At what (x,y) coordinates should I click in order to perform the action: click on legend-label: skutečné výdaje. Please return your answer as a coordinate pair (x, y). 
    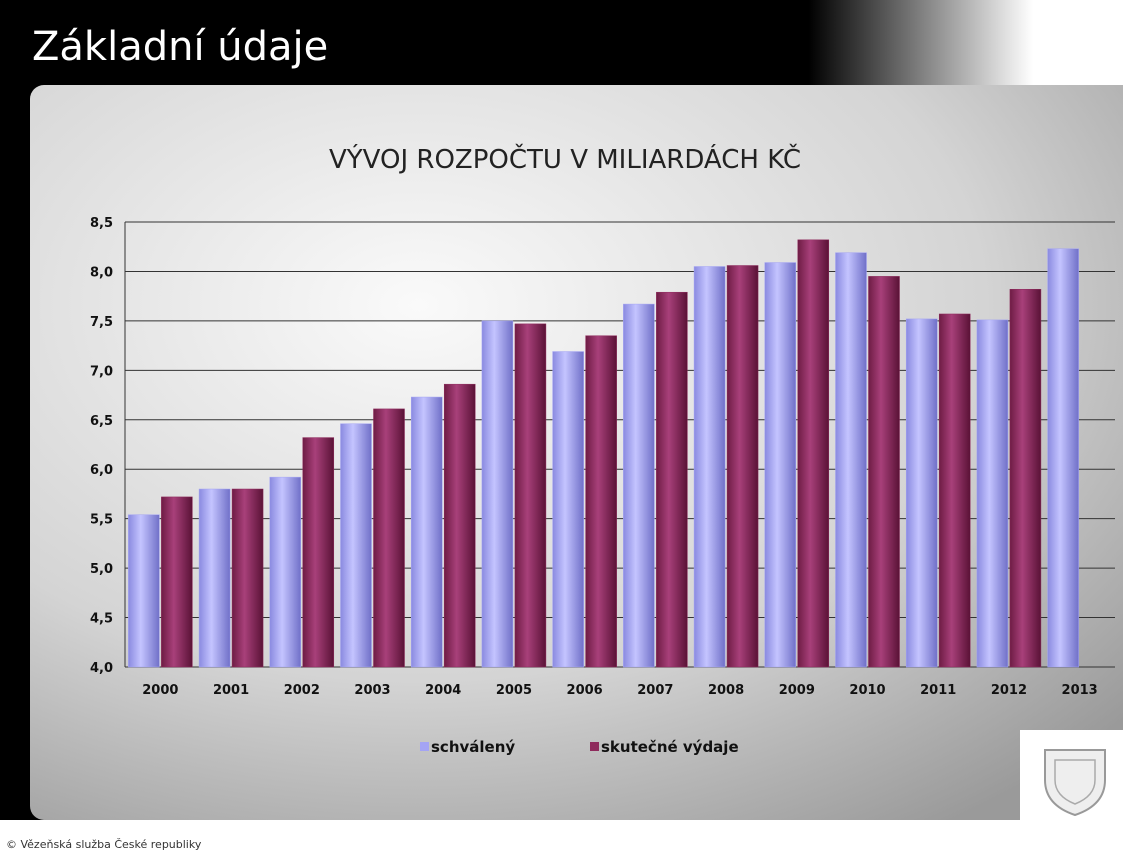
    Looking at the image, I should click on (670, 747).